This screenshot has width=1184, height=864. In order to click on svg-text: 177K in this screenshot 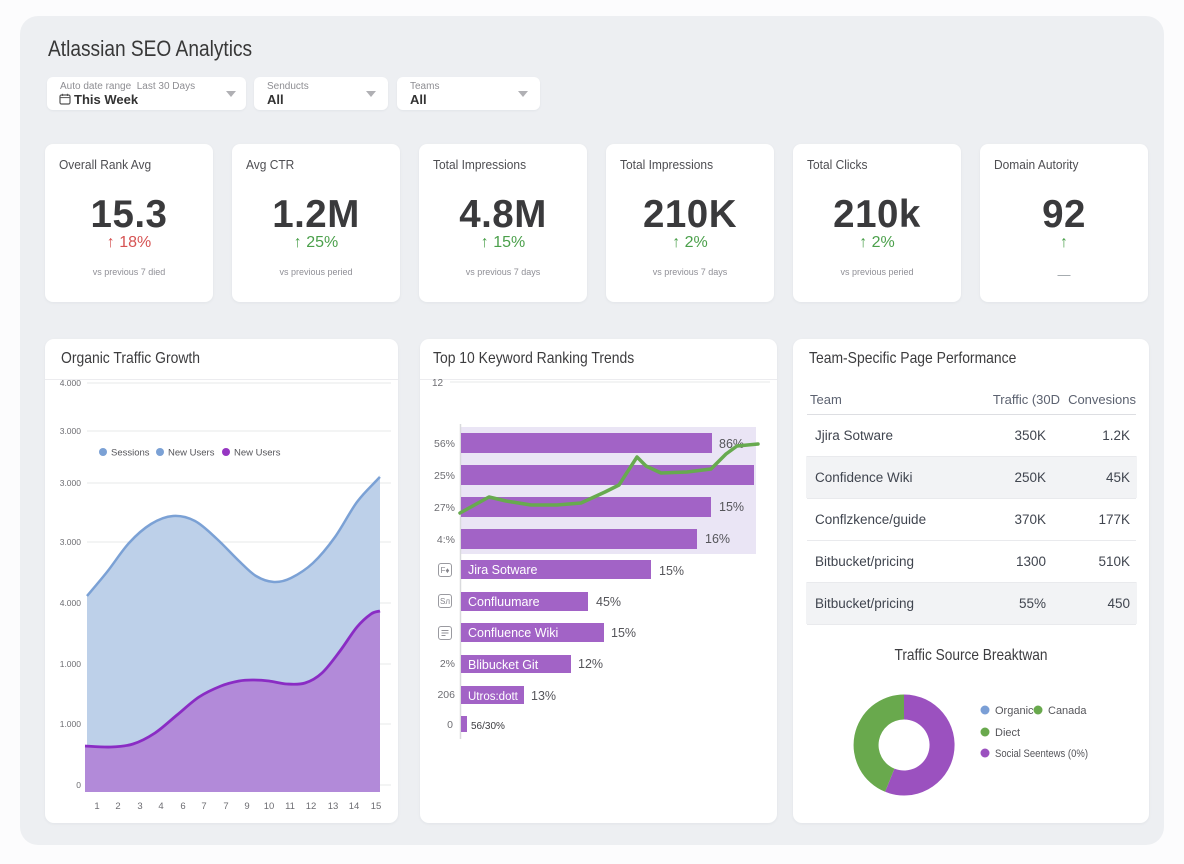, I will do `click(1114, 519)`.